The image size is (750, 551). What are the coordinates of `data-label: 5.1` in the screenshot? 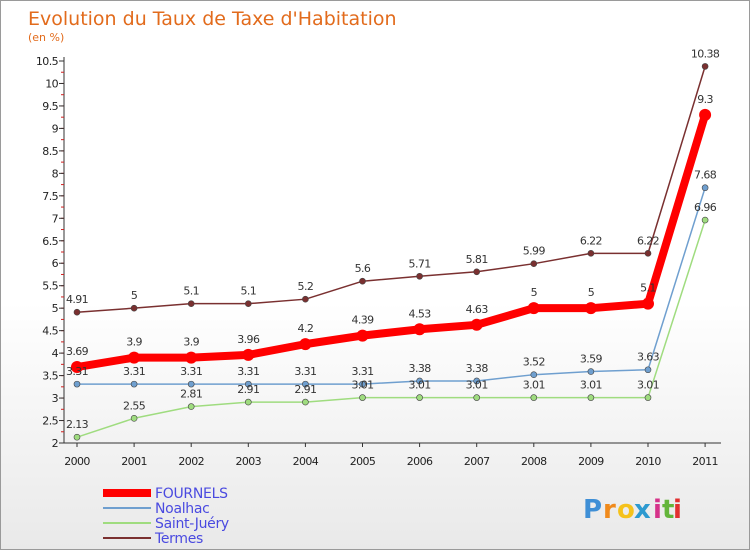 It's located at (248, 291).